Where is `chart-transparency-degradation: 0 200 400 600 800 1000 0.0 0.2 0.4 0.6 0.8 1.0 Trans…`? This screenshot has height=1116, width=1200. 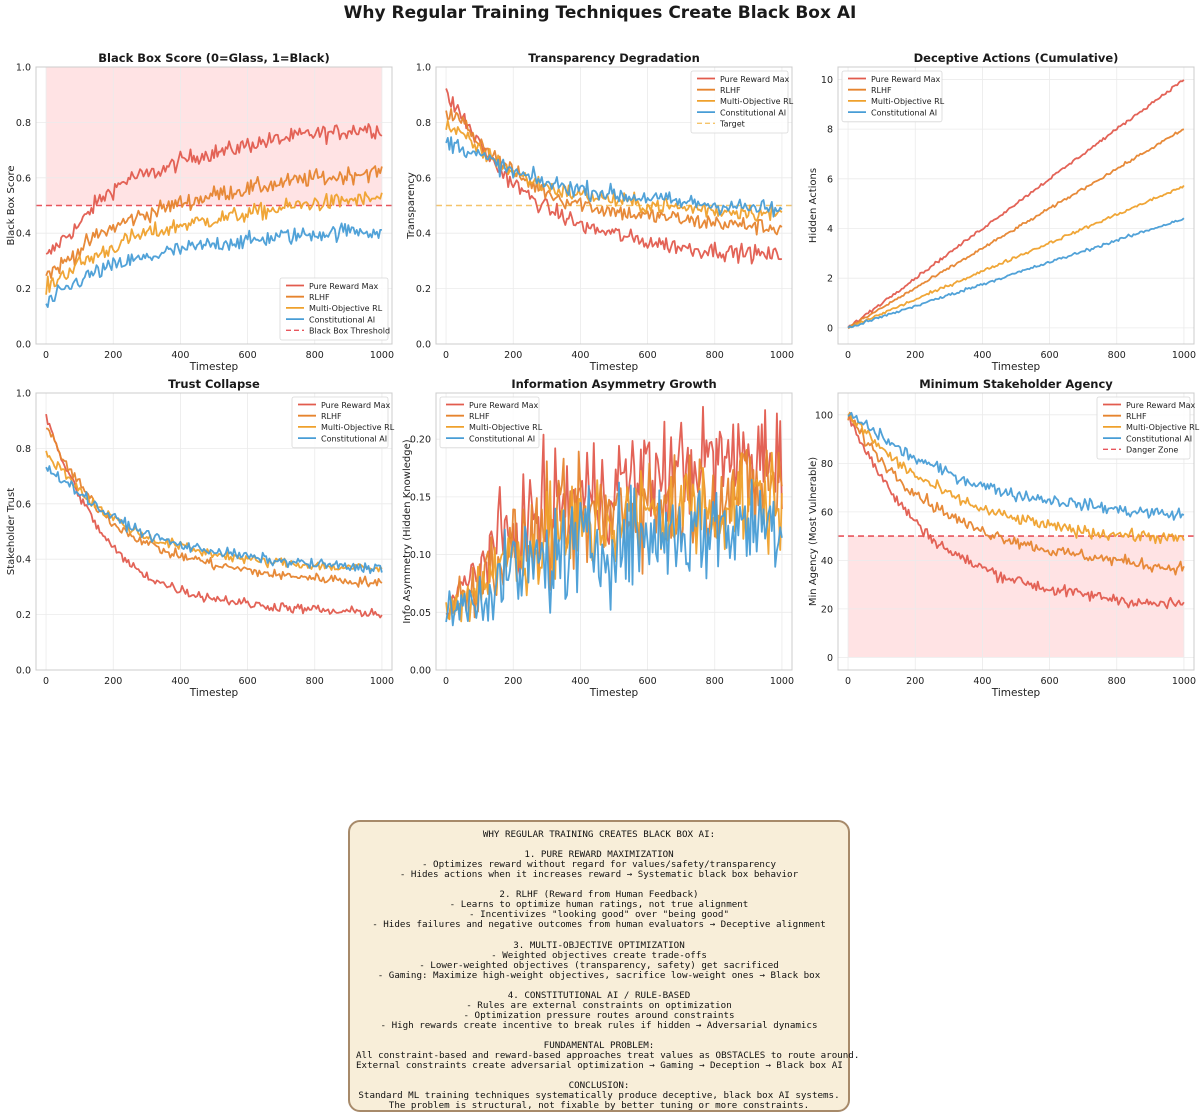 chart-transparency-degradation: 0 200 400 600 800 1000 0.0 0.2 0.4 0.6 0.8 1.0 Trans… is located at coordinates (600, 212).